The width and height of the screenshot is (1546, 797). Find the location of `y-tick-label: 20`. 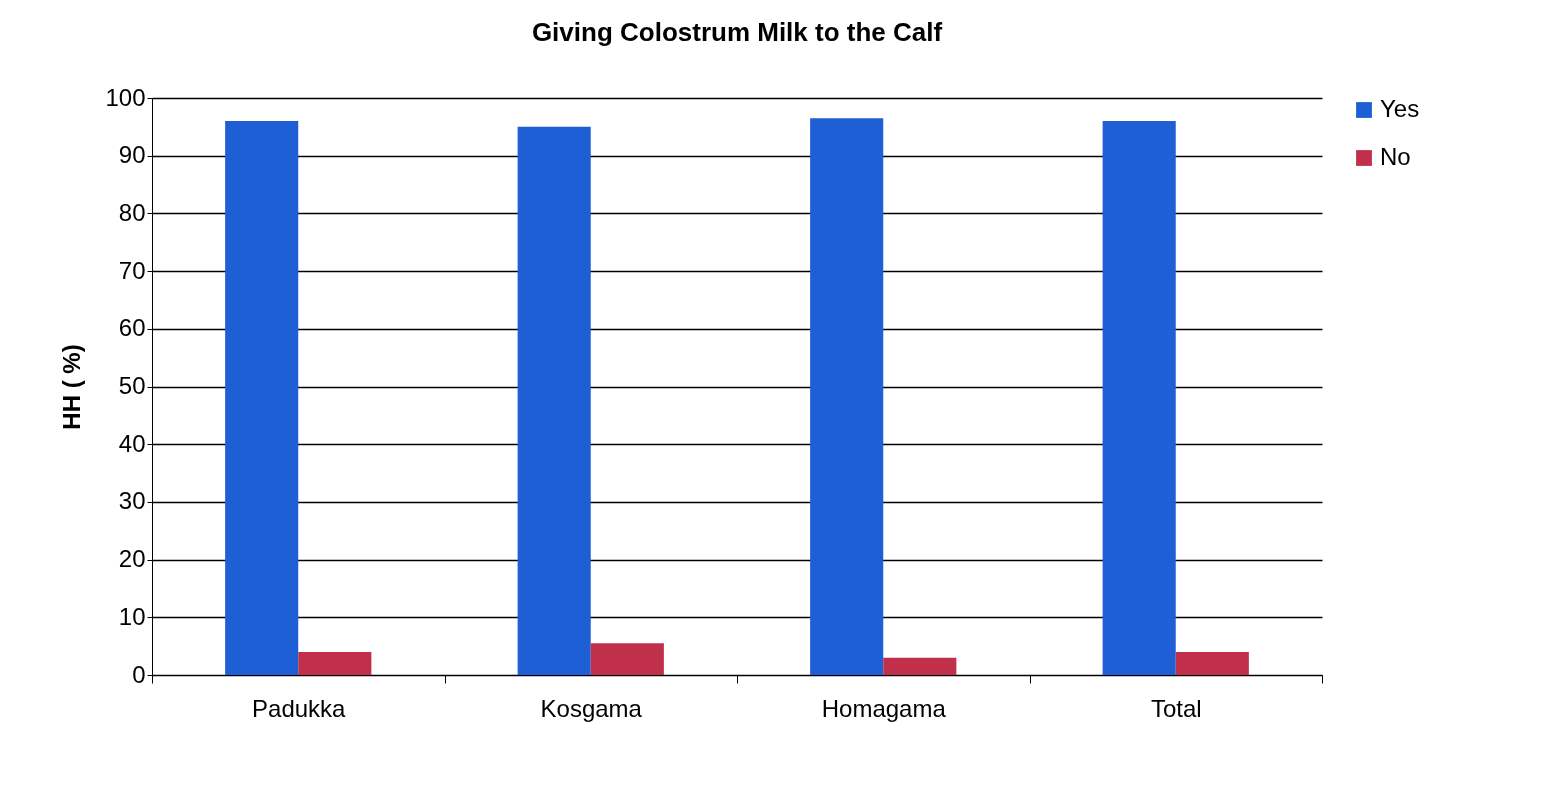

y-tick-label: 20 is located at coordinates (132, 559).